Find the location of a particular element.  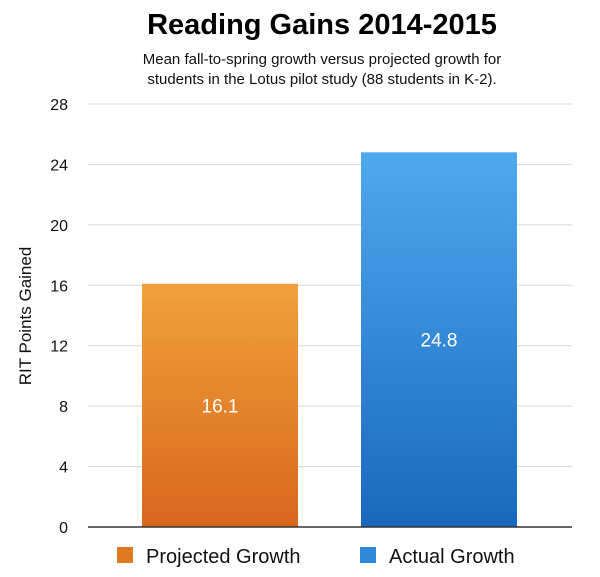

data-label-actual-growth: 24.8 is located at coordinates (439, 341).